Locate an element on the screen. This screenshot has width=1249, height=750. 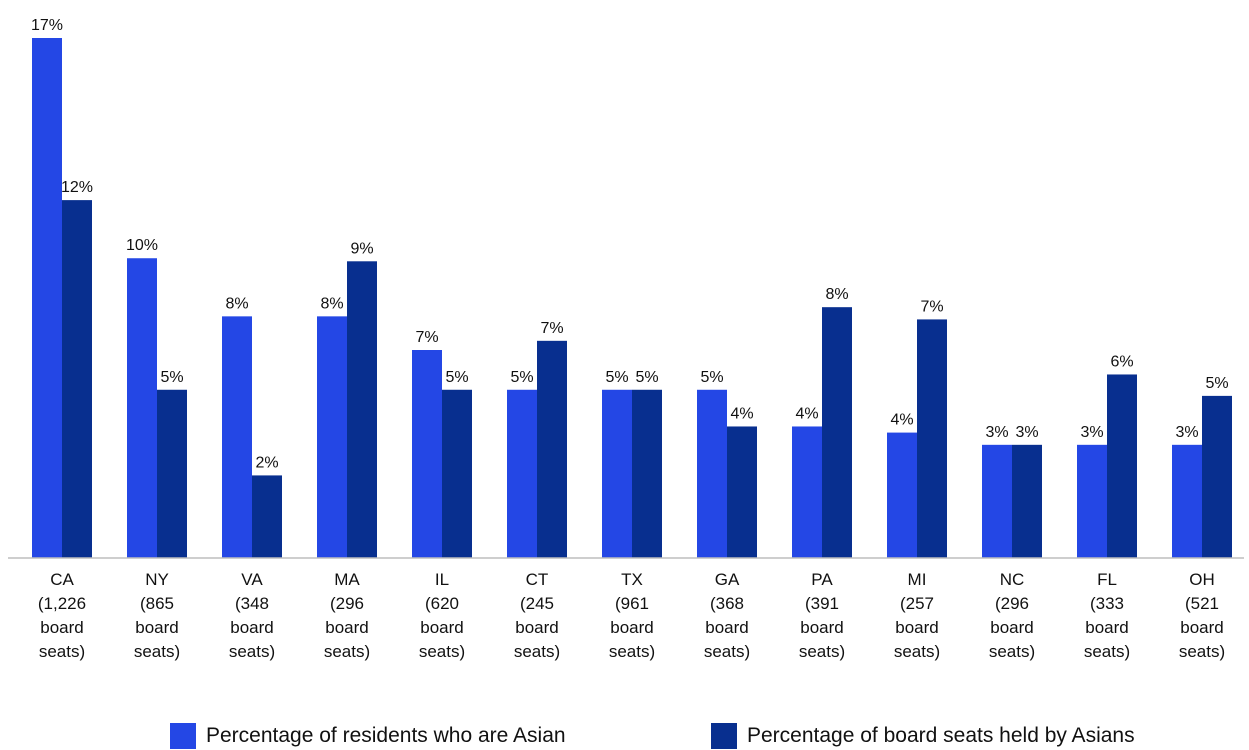
category-name: GA is located at coordinates (727, 579).